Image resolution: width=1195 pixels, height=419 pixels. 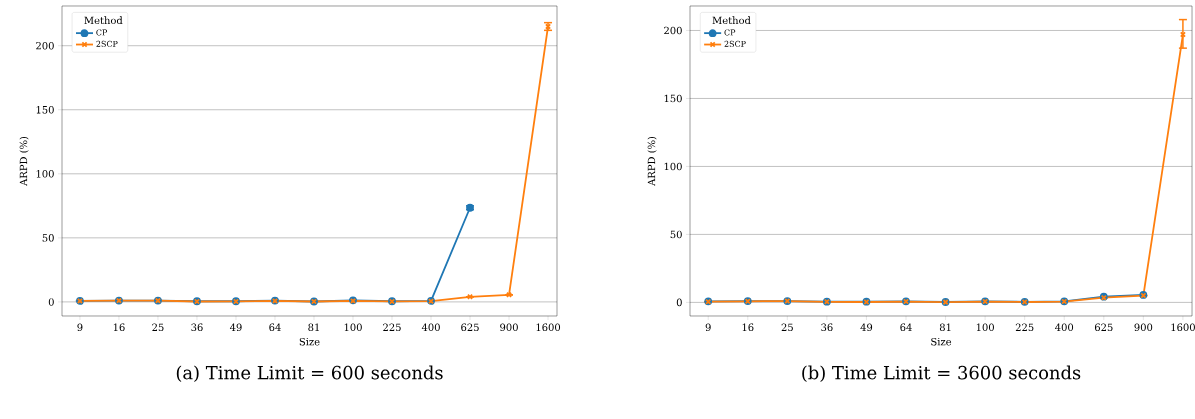 What do you see at coordinates (309, 373) in the screenshot?
I see `text: (a) Time Limit = 600 seconds` at bounding box center [309, 373].